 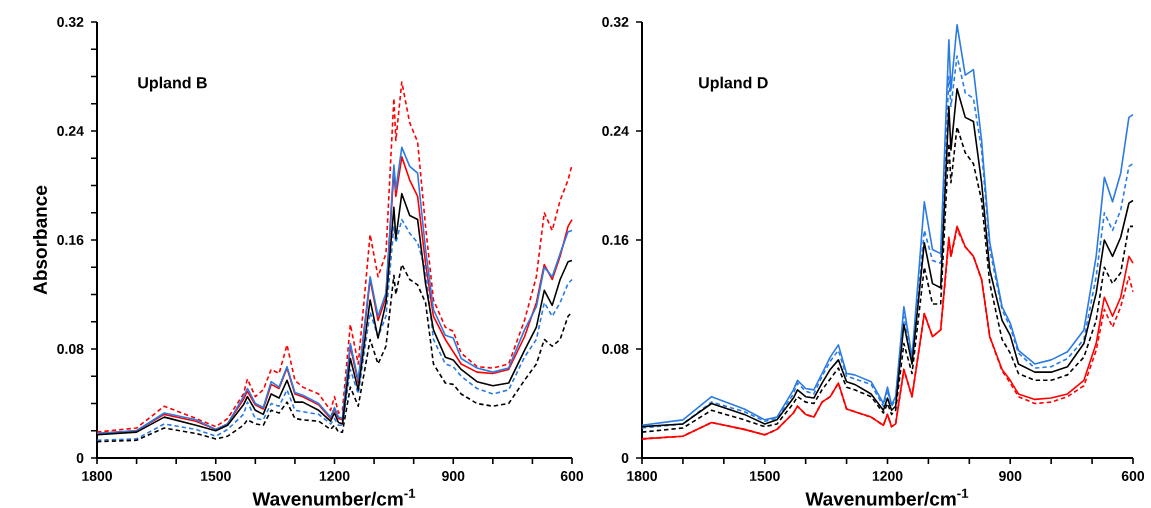 What do you see at coordinates (172, 84) in the screenshot?
I see `text: Upland B` at bounding box center [172, 84].